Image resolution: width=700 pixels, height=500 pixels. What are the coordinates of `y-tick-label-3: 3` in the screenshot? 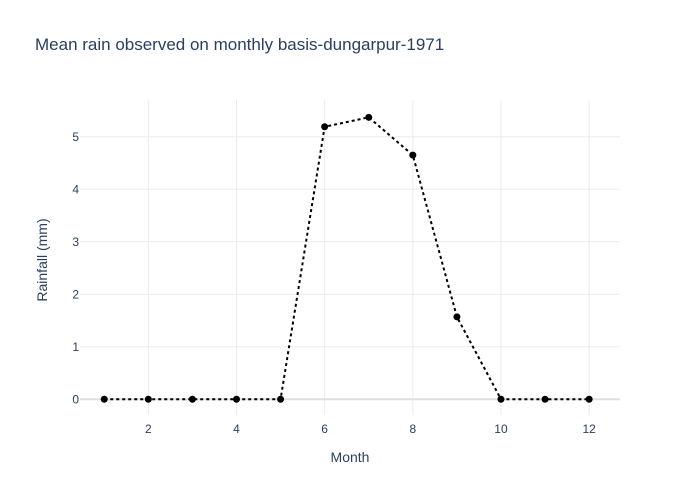 It's located at (75, 242).